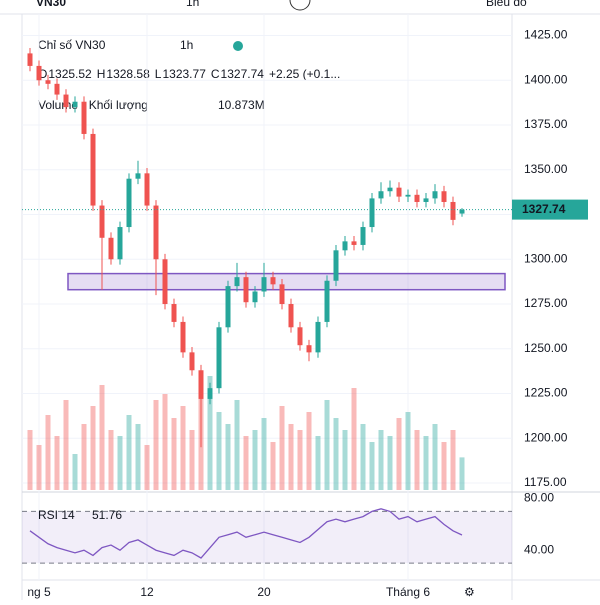 This screenshot has height=605, width=600. Describe the element at coordinates (506, 4) in the screenshot. I see `toolbar-chart-menu: Biểu đồ` at that location.